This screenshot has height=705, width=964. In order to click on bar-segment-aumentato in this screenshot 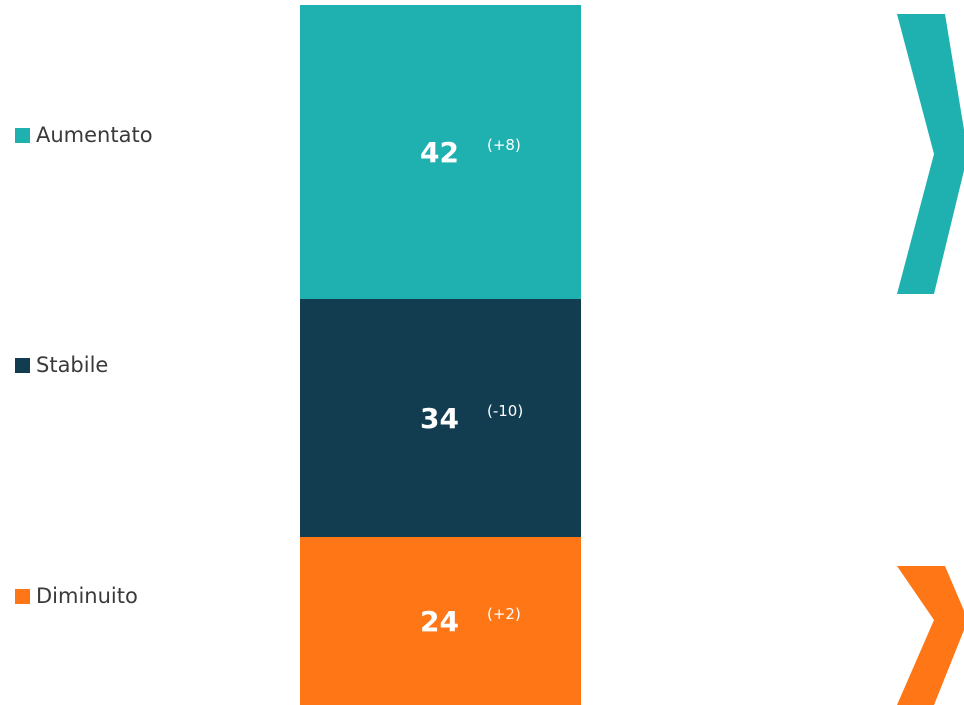, I will do `click(440, 152)`.